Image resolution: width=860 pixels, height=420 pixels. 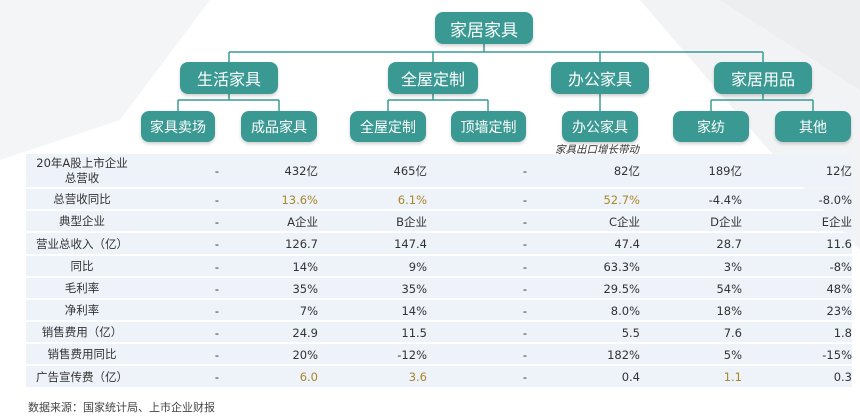 I want to click on table-cell: 189亿, so click(x=725, y=171).